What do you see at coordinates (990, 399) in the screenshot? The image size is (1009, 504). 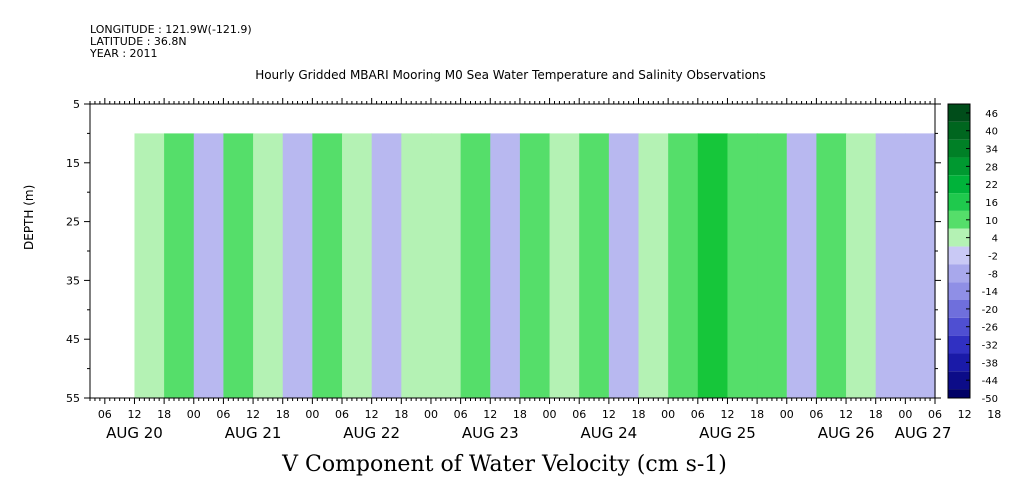 I see `colorbar-label: -50` at bounding box center [990, 399].